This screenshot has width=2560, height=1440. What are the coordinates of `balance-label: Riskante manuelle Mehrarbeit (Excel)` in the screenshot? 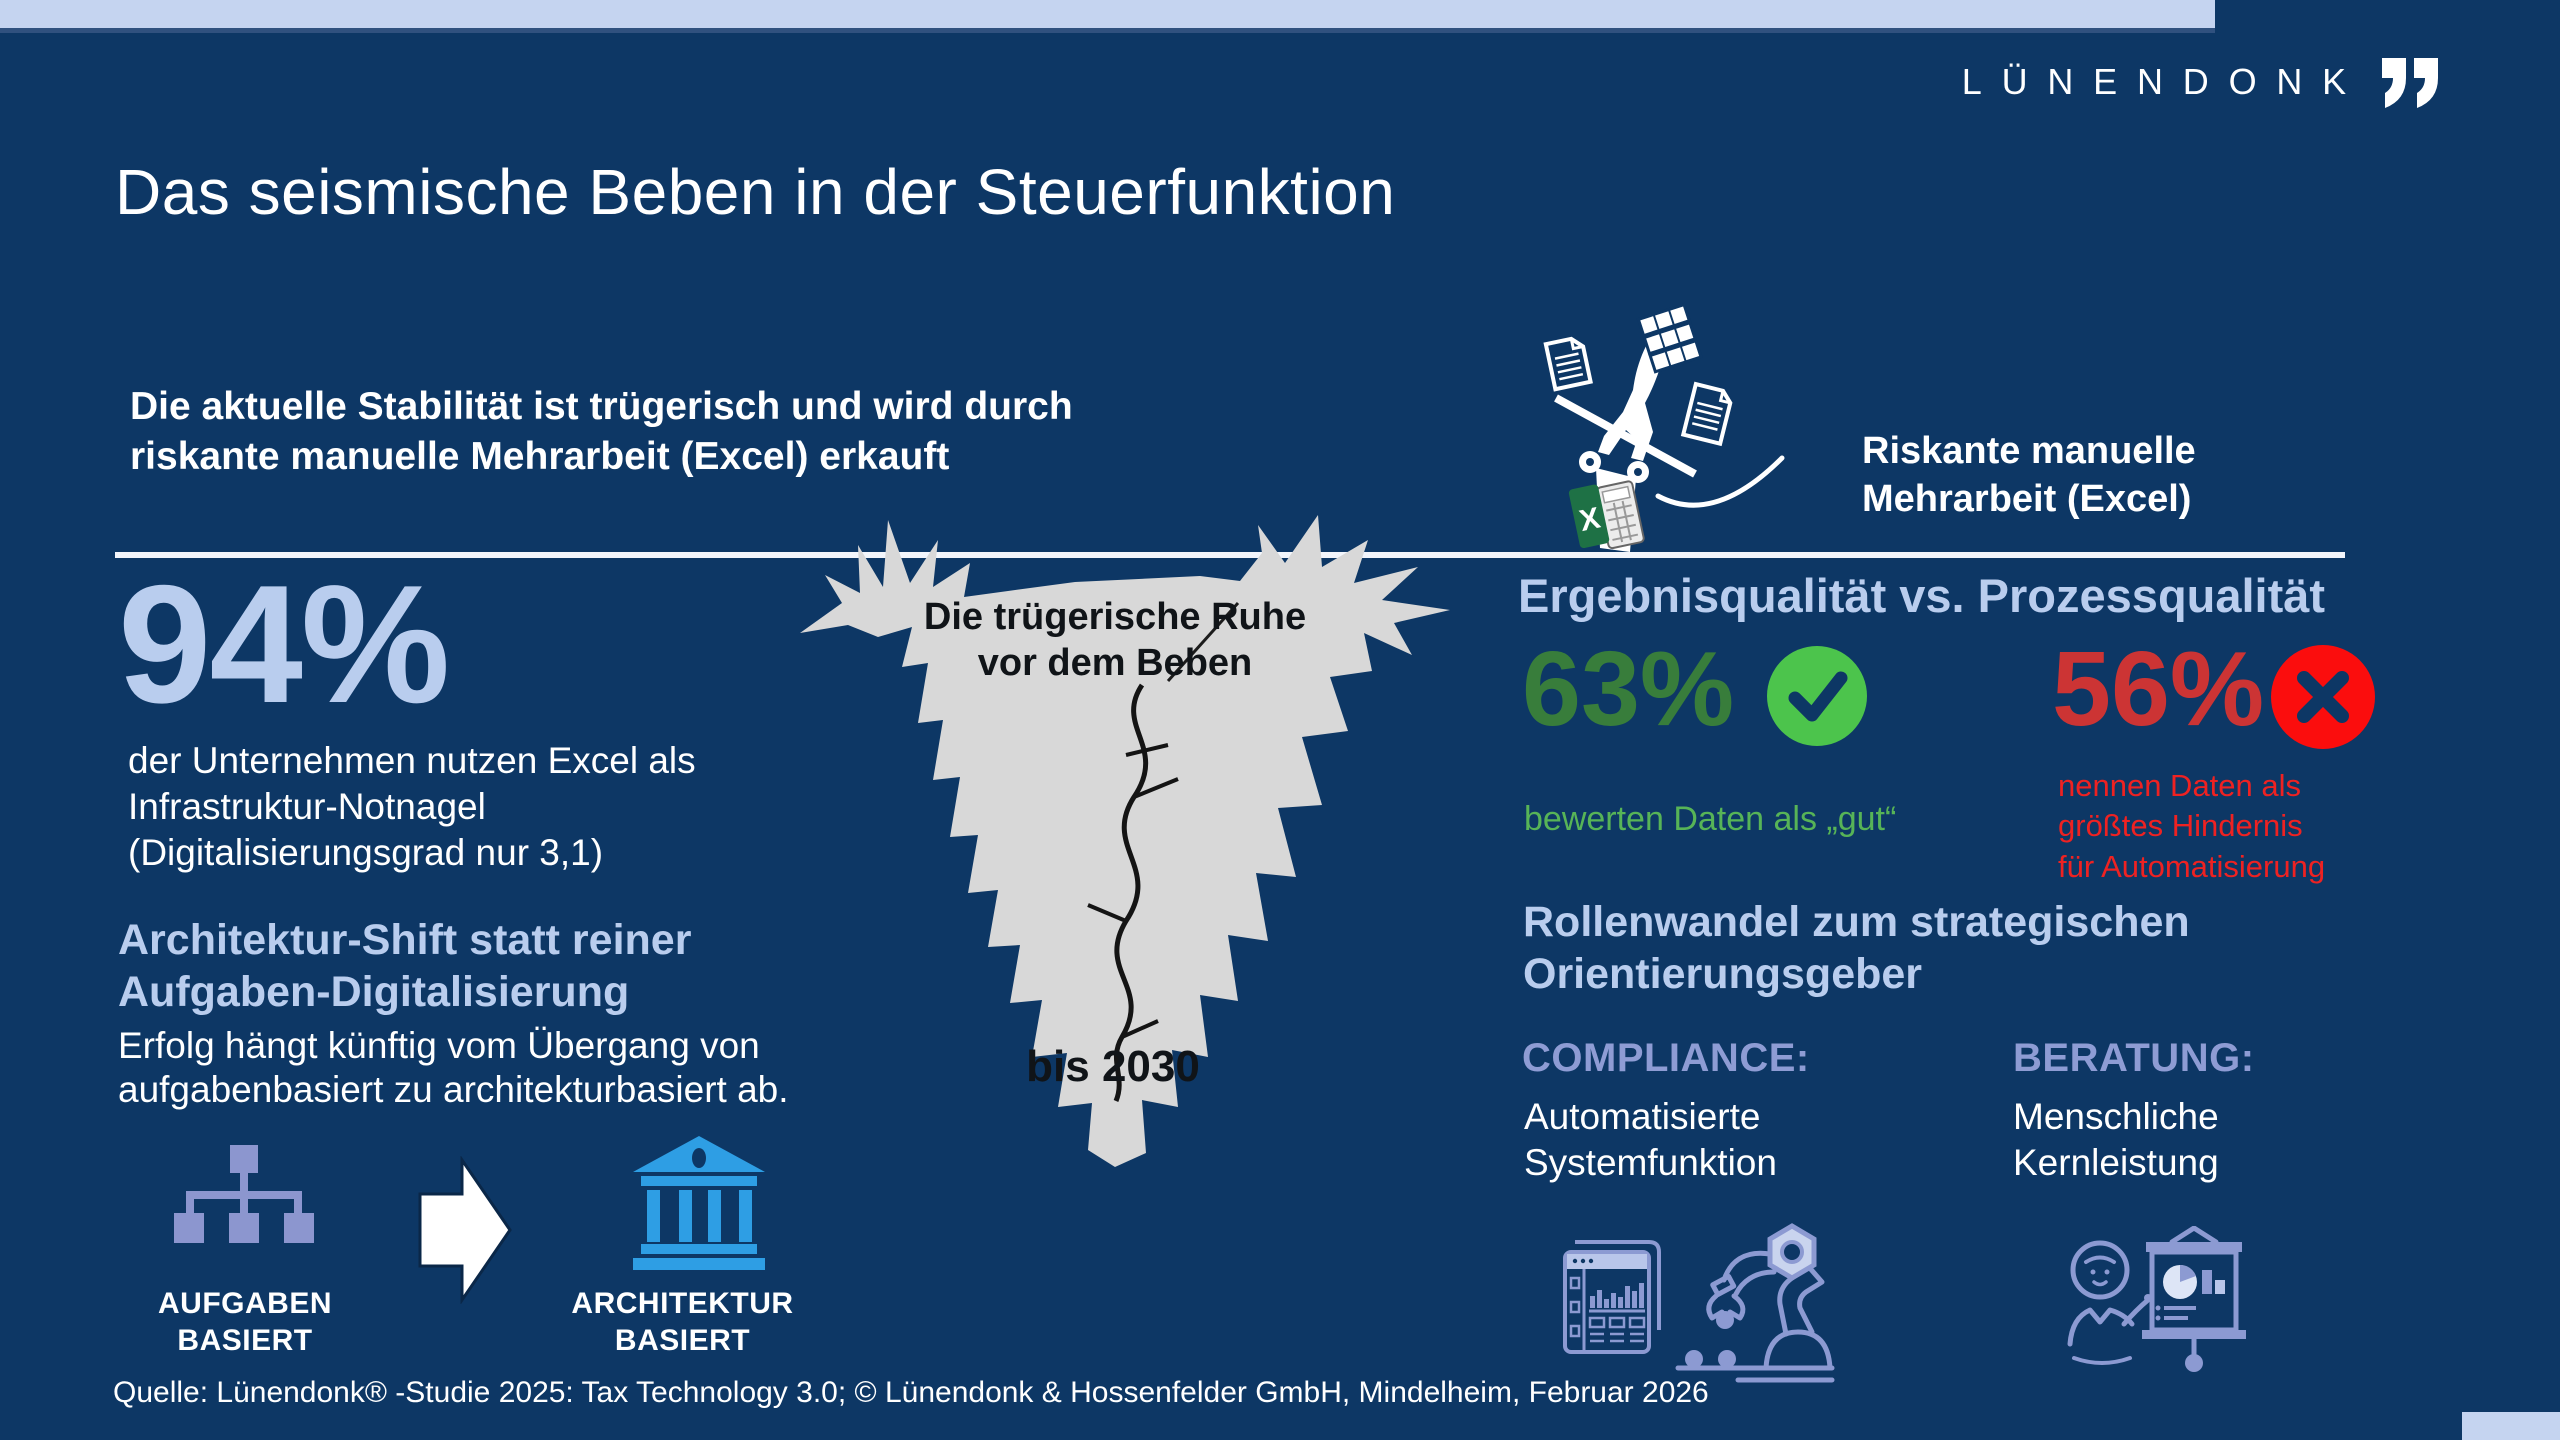 It's located at (2029, 475).